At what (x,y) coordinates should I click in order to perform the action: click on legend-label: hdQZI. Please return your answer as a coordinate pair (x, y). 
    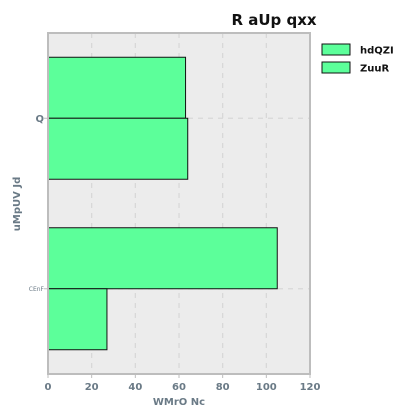
    Looking at the image, I should click on (377, 51).